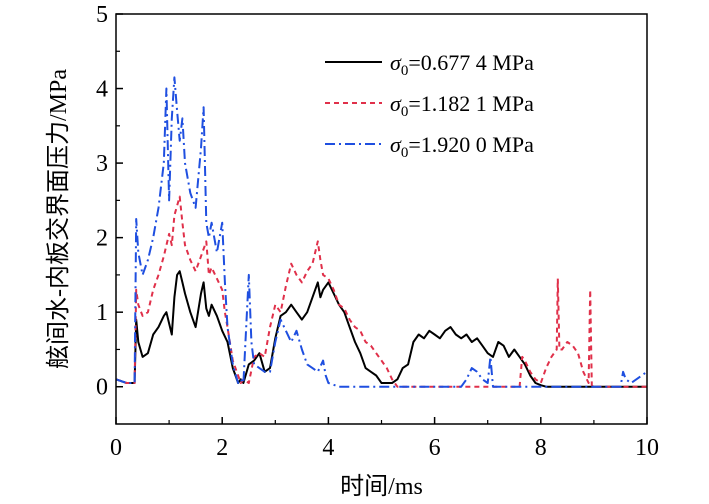 The image size is (709, 504). Describe the element at coordinates (102, 239) in the screenshot. I see `y-tick-label: 2` at that location.